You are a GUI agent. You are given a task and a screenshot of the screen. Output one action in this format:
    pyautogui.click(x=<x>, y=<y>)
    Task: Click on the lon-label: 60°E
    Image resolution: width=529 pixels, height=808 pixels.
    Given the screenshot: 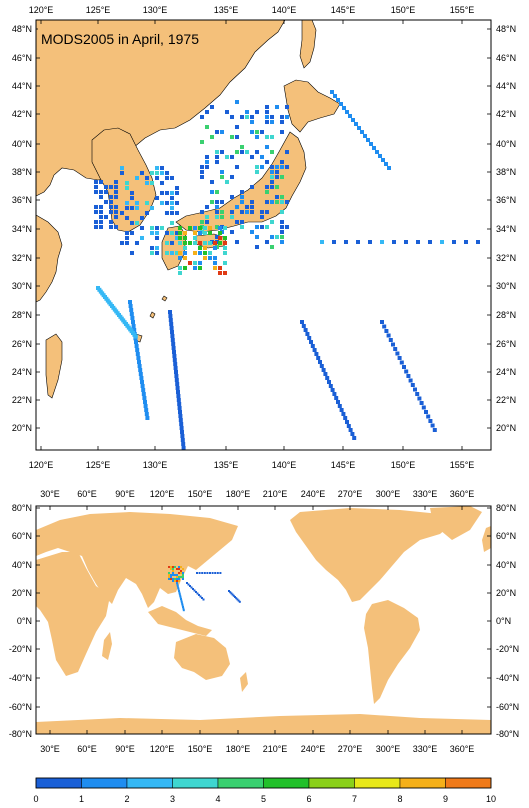 What is the action you would take?
    pyautogui.click(x=87, y=494)
    